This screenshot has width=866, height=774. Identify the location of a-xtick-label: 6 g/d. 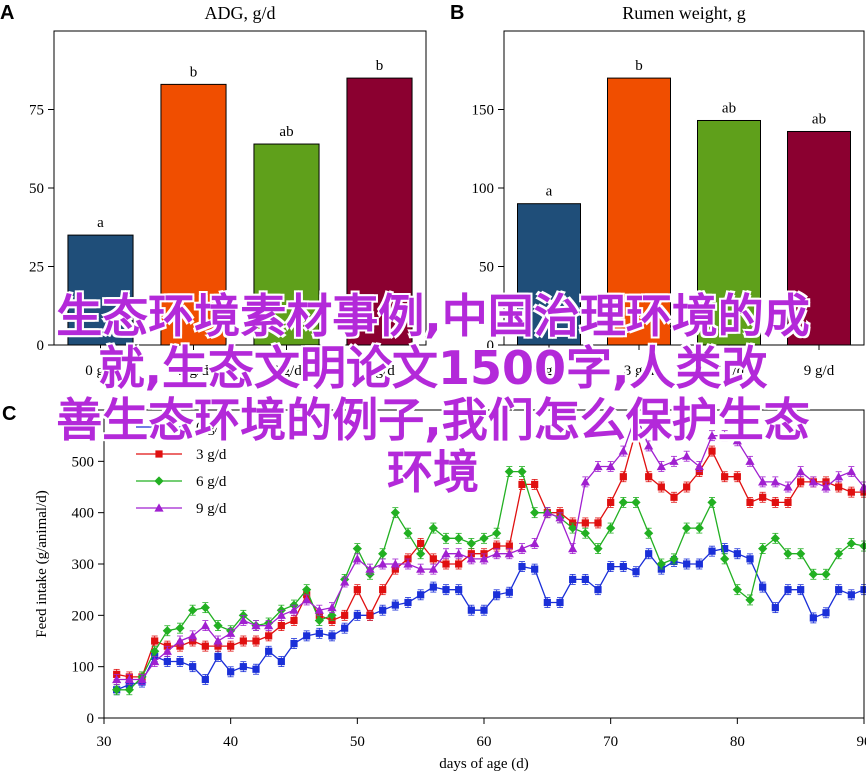
(286, 371).